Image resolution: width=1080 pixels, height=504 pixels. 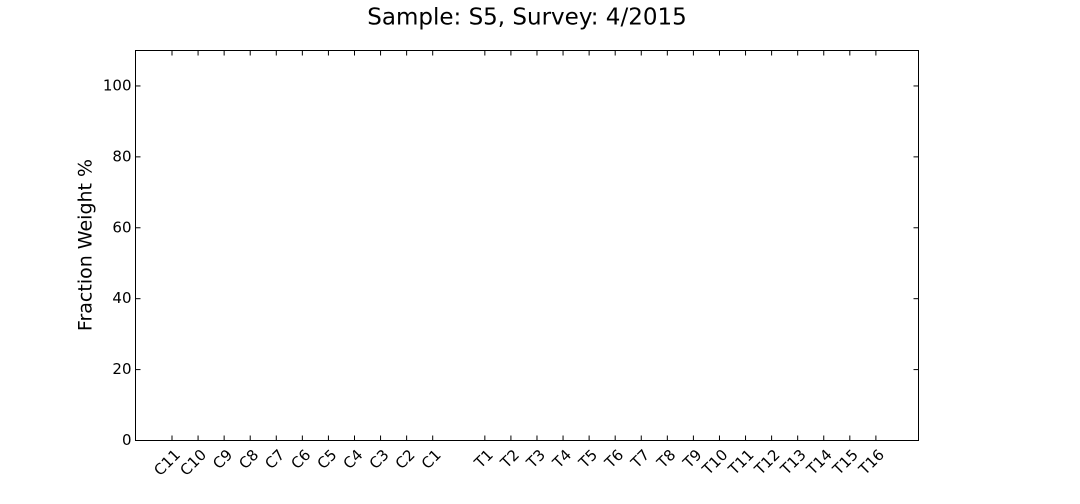 I want to click on y-axis-label: Fraction Weight %, so click(x=86, y=245).